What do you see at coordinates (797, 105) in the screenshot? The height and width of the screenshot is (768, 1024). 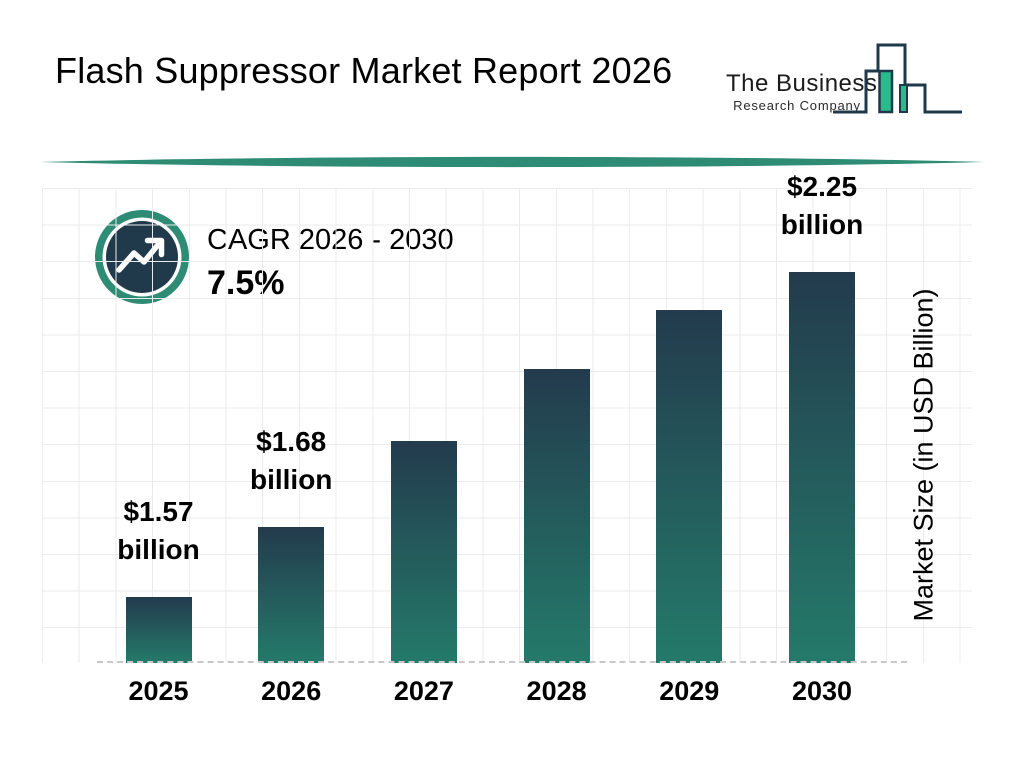 I see `logo-company-subtitle: Research Company` at bounding box center [797, 105].